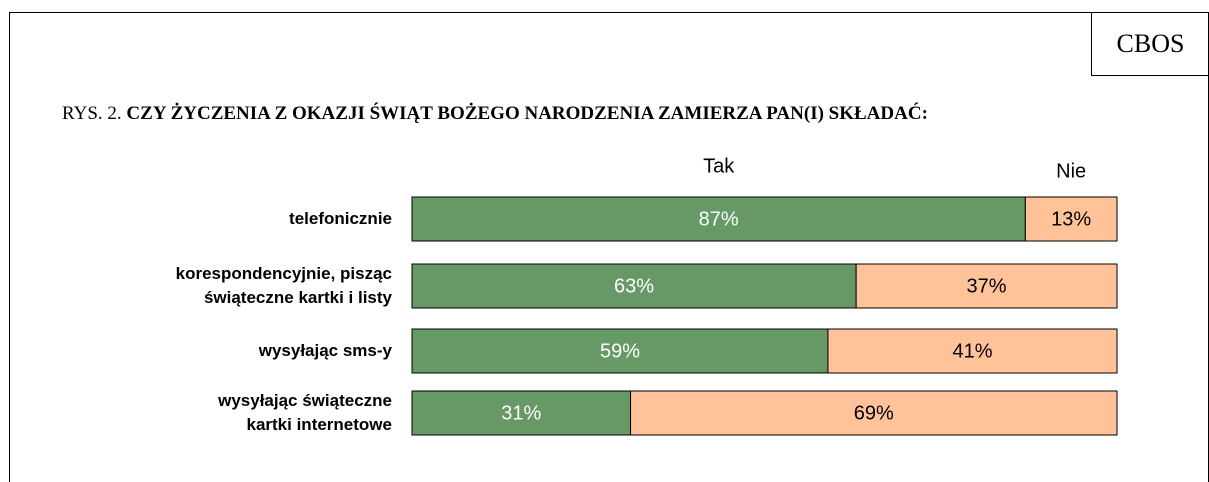 The width and height of the screenshot is (1209, 482). Describe the element at coordinates (340, 218) in the screenshot. I see `category-label: telefonicznie` at that location.